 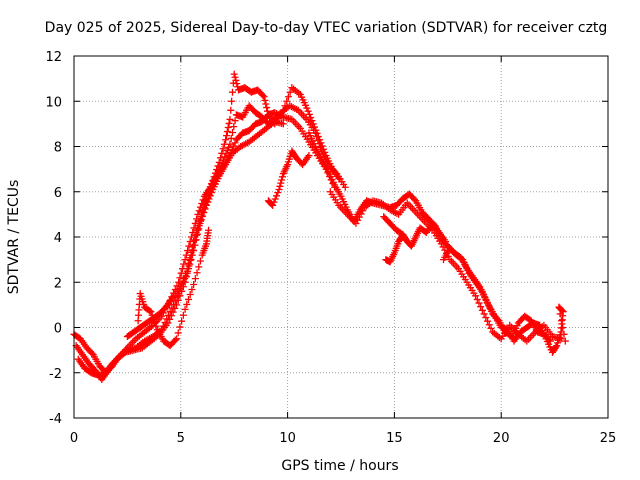 I want to click on y-tick-label: 4, so click(x=58, y=238).